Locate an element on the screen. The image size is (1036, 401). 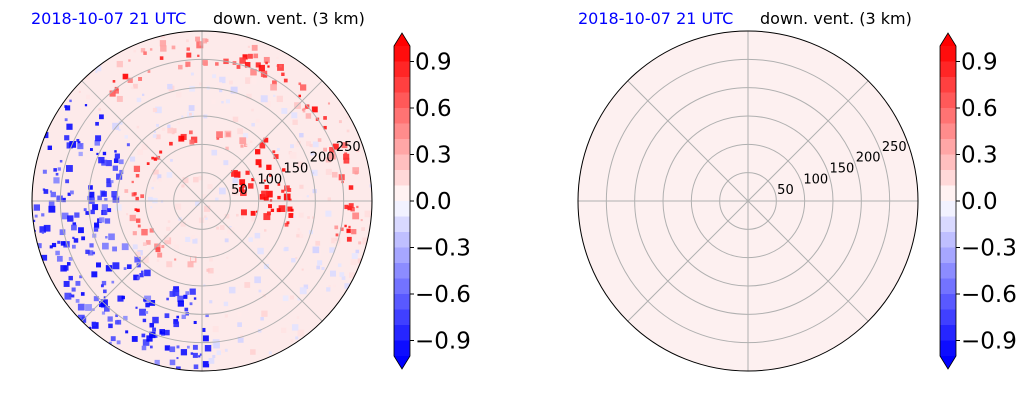
angular-gridline is located at coordinates (142, 141).